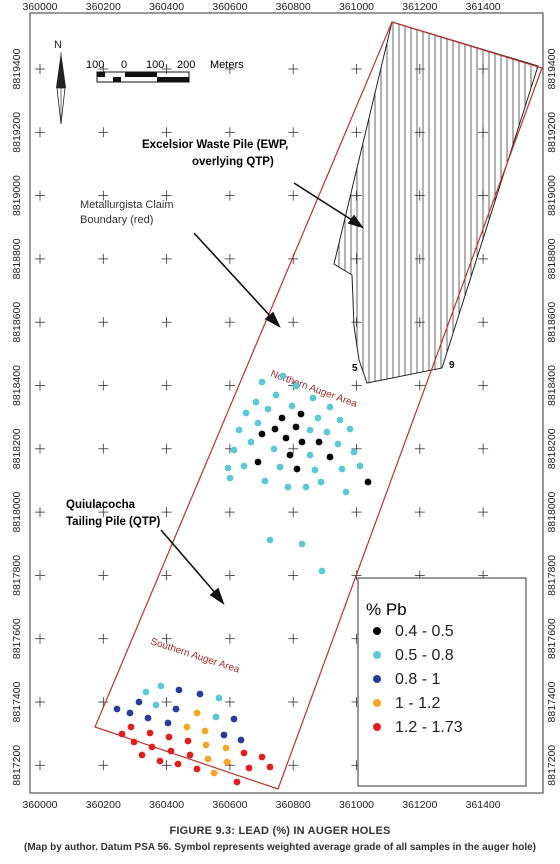 This screenshot has width=560, height=864. What do you see at coordinates (552, 575) in the screenshot?
I see `y-tick-label: 8817800` at bounding box center [552, 575].